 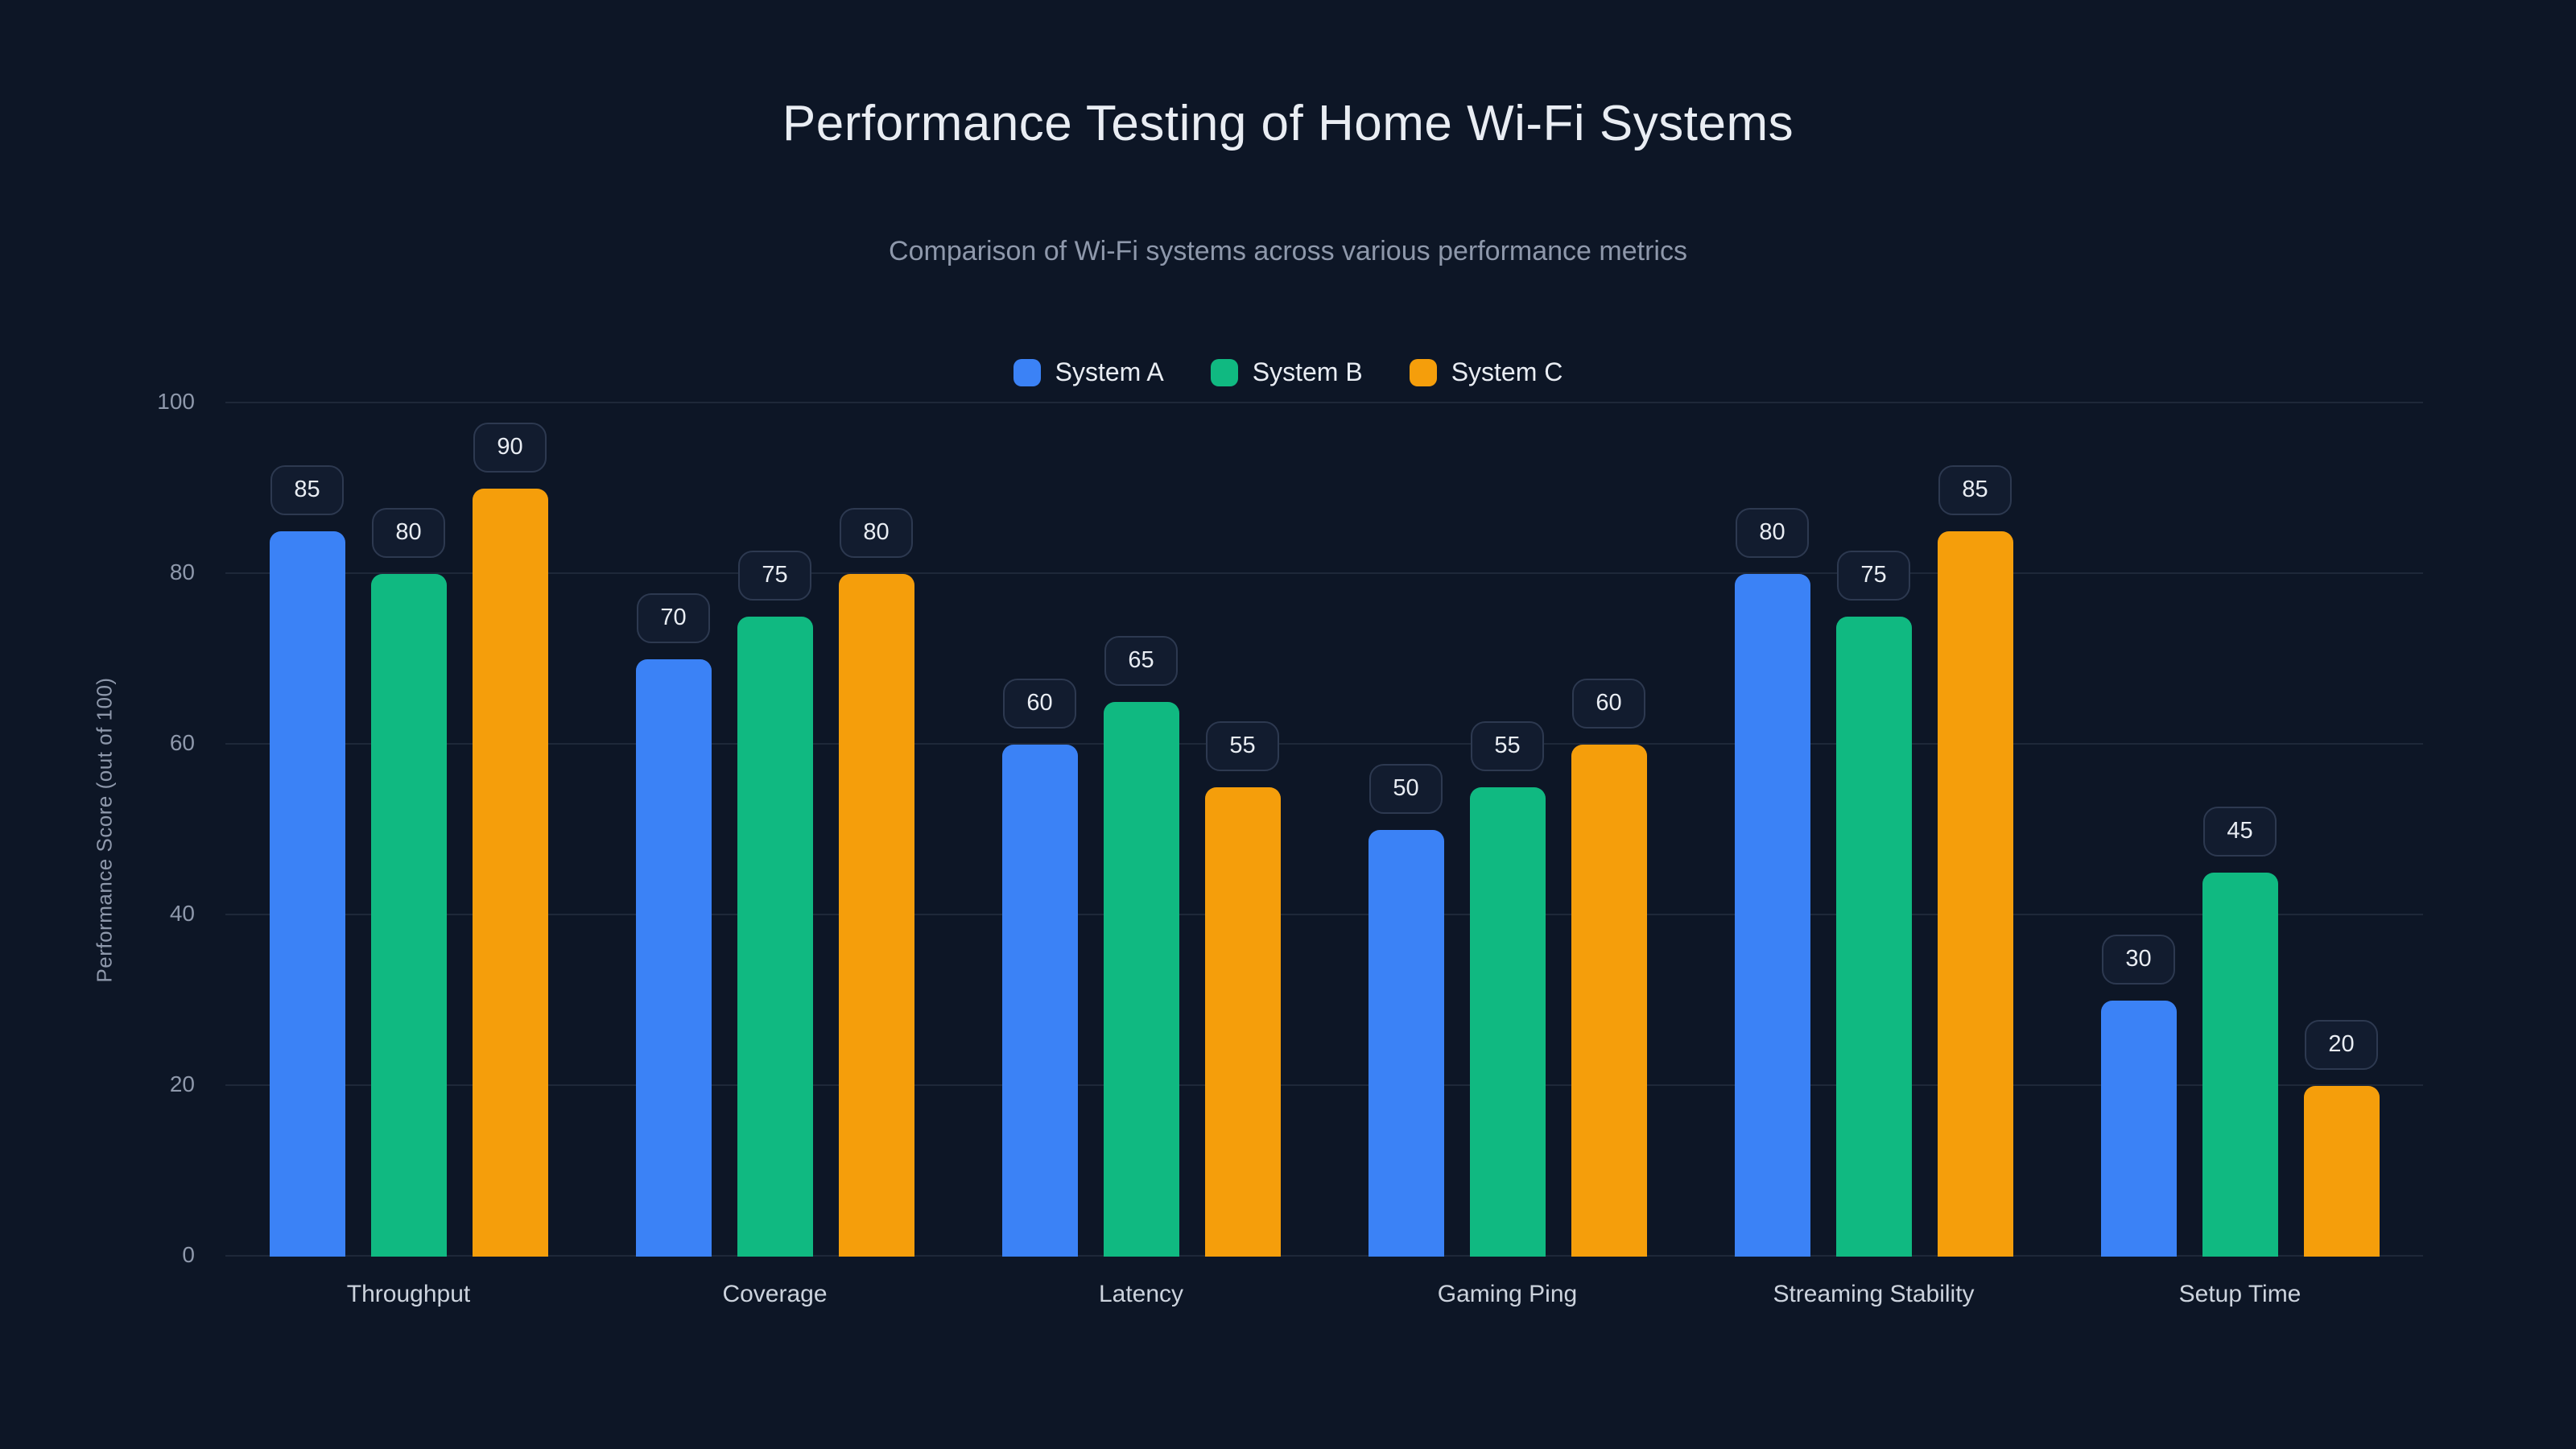 I want to click on category-group-throughput: 85 80 90 Throughput, so click(x=408, y=855).